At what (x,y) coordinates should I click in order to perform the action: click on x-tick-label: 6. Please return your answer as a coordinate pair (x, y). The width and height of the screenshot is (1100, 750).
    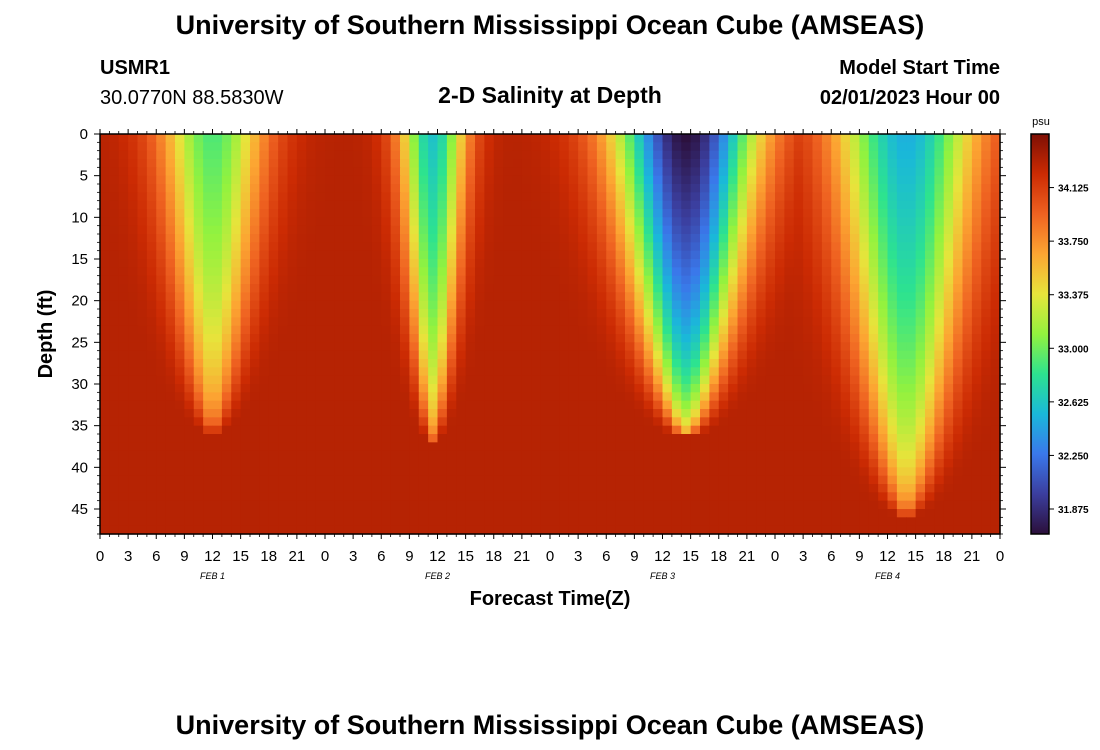
    Looking at the image, I should click on (381, 556).